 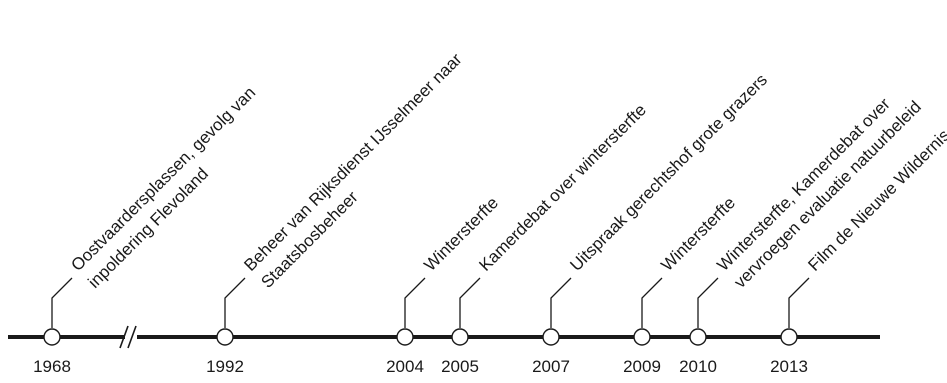 I want to click on event-year: 2005, so click(x=460, y=366).